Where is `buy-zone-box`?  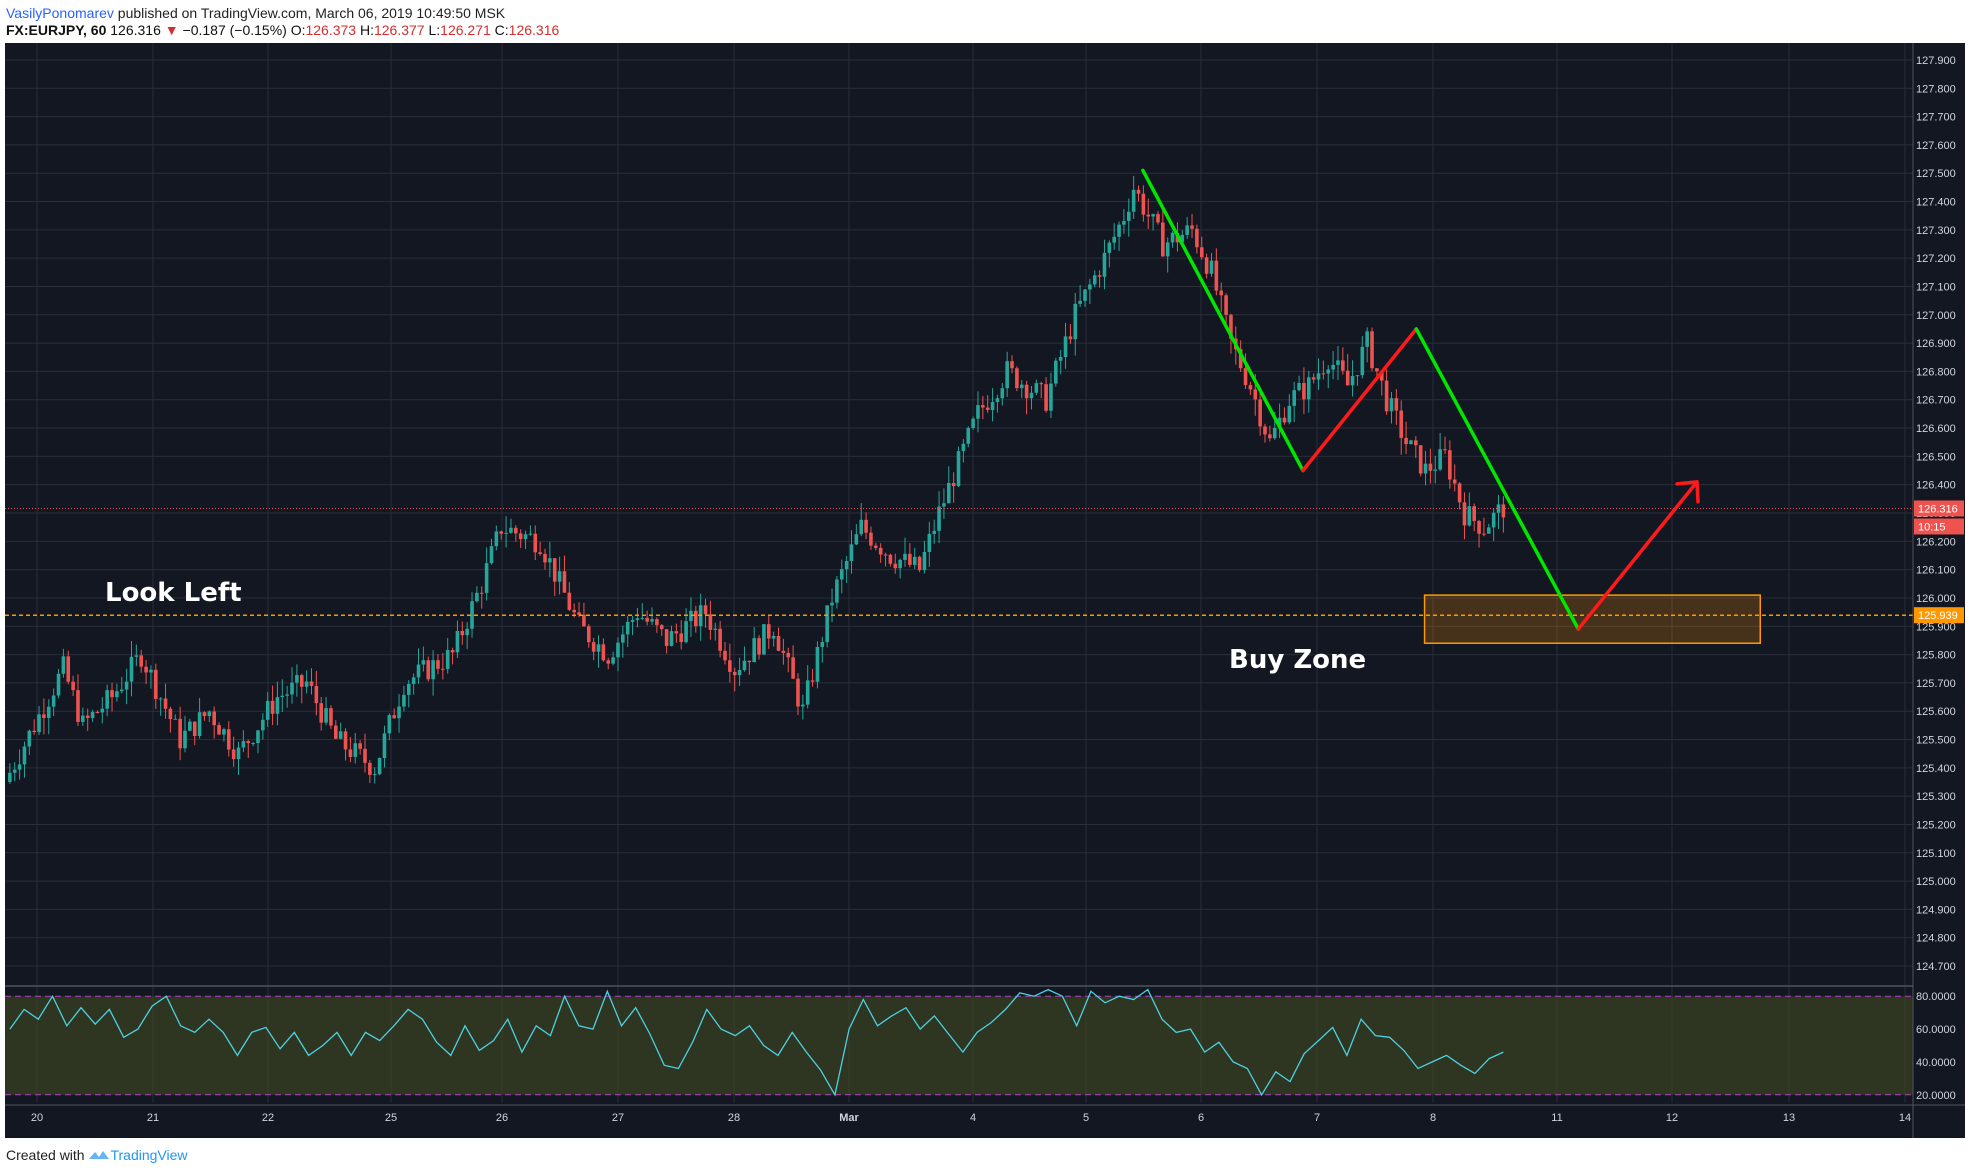 buy-zone-box is located at coordinates (1592, 619).